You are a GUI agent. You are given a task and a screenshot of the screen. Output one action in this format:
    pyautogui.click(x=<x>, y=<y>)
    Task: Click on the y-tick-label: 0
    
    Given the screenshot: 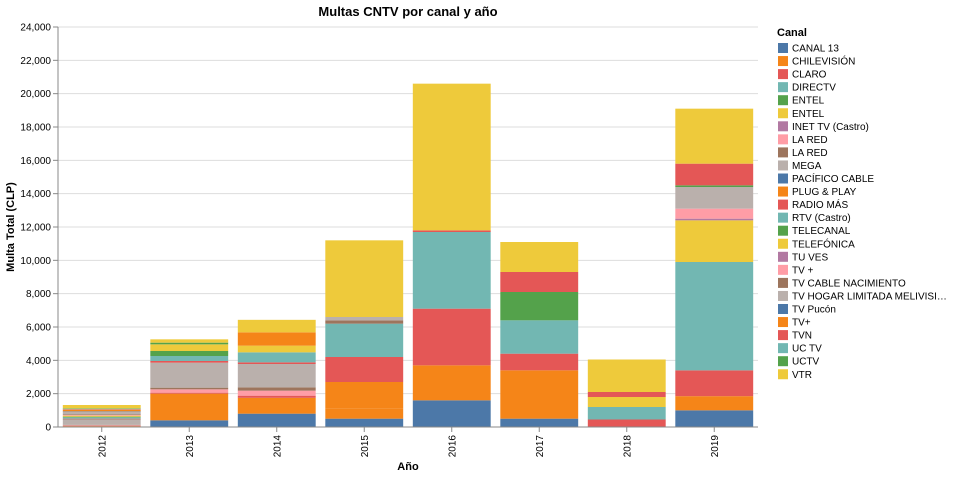 What is the action you would take?
    pyautogui.click(x=48, y=428)
    